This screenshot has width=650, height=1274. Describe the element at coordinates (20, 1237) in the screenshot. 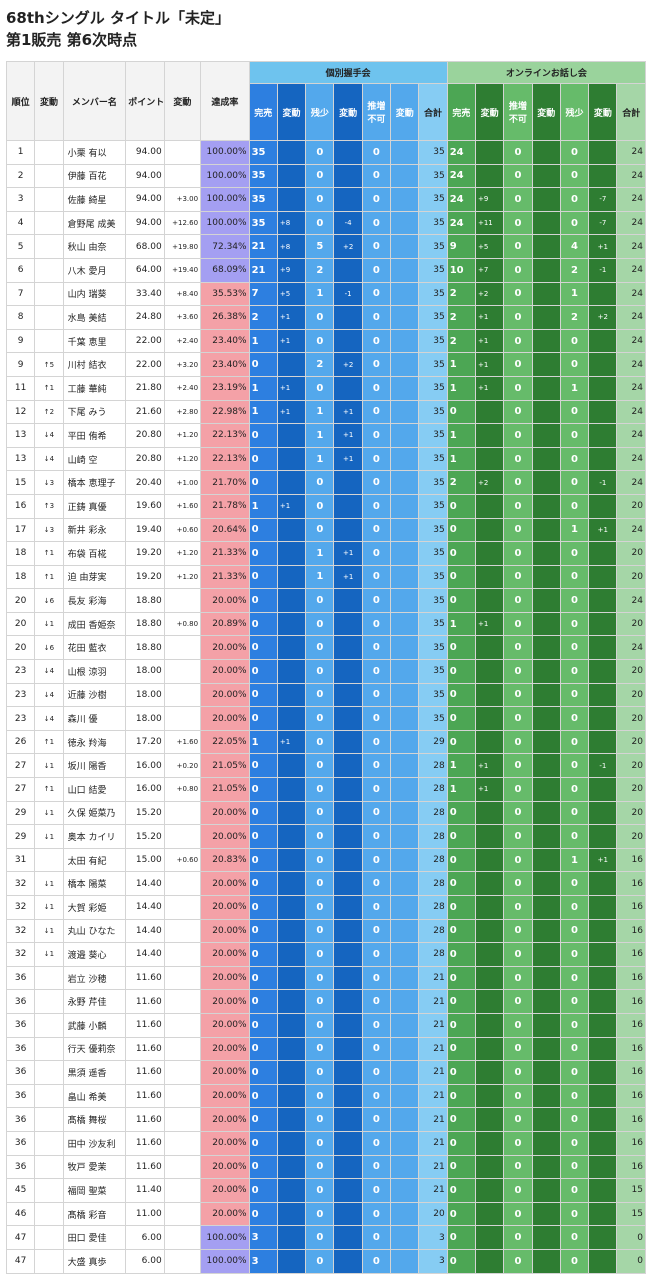

I see `rank-cell: 47` at that location.